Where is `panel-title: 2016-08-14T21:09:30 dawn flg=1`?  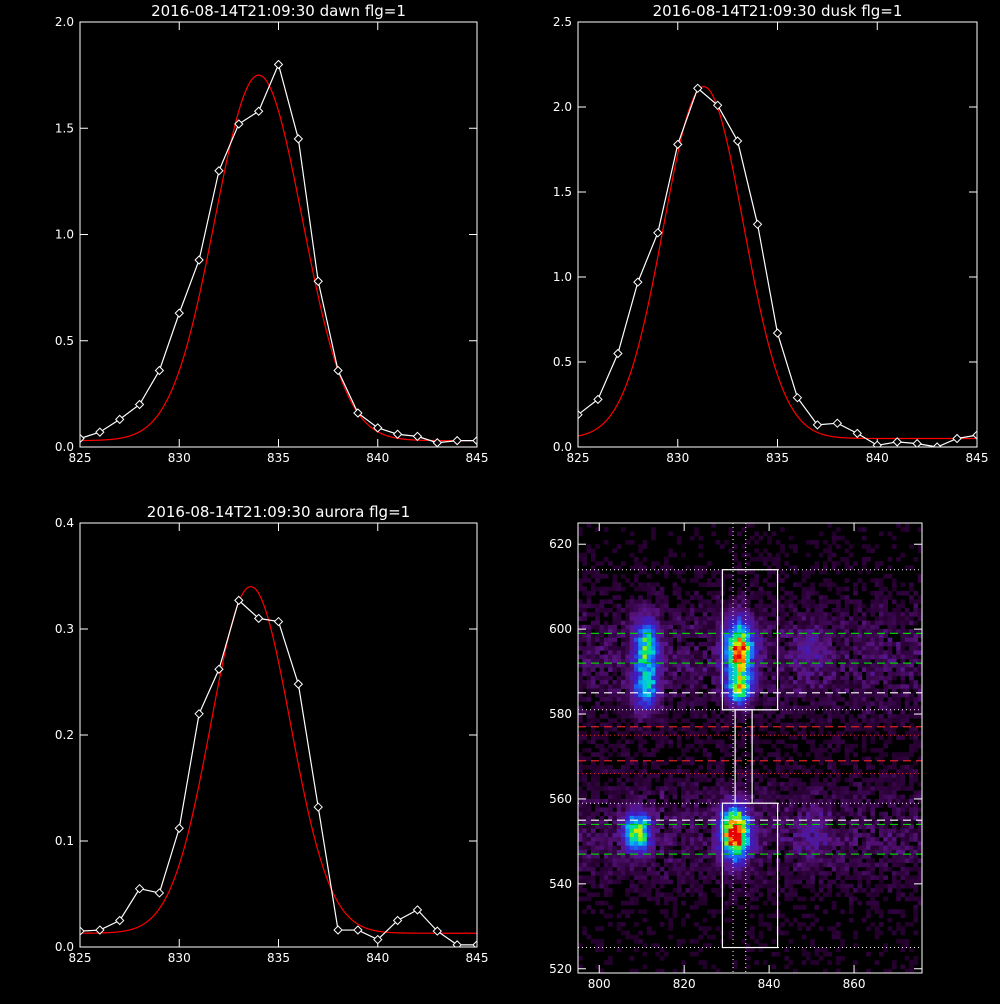
panel-title: 2016-08-14T21:09:30 dawn flg=1 is located at coordinates (278, 11).